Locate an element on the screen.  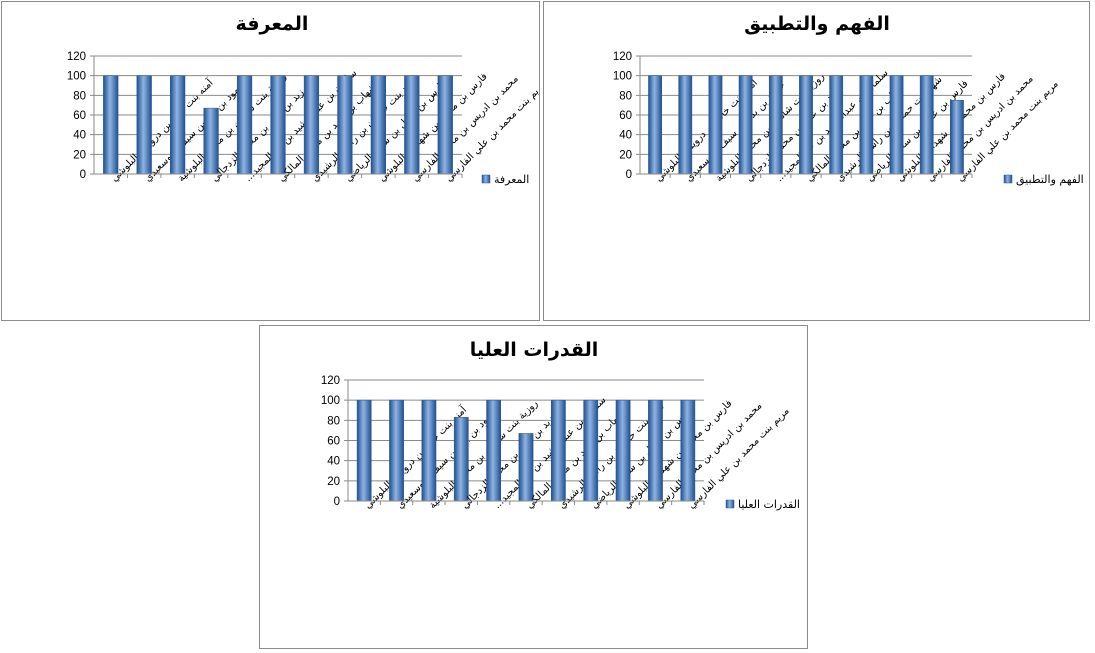
legend-label: الفهم والتطبيق is located at coordinates (1050, 180).